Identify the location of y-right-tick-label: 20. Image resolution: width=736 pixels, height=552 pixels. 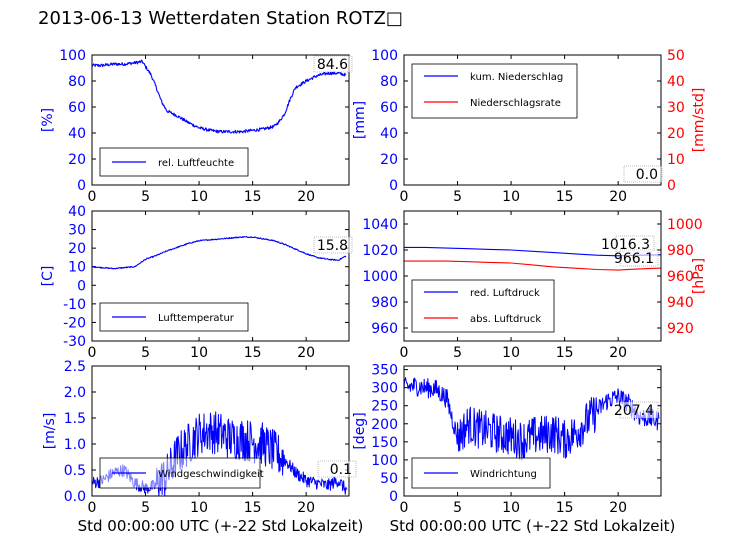
(676, 134).